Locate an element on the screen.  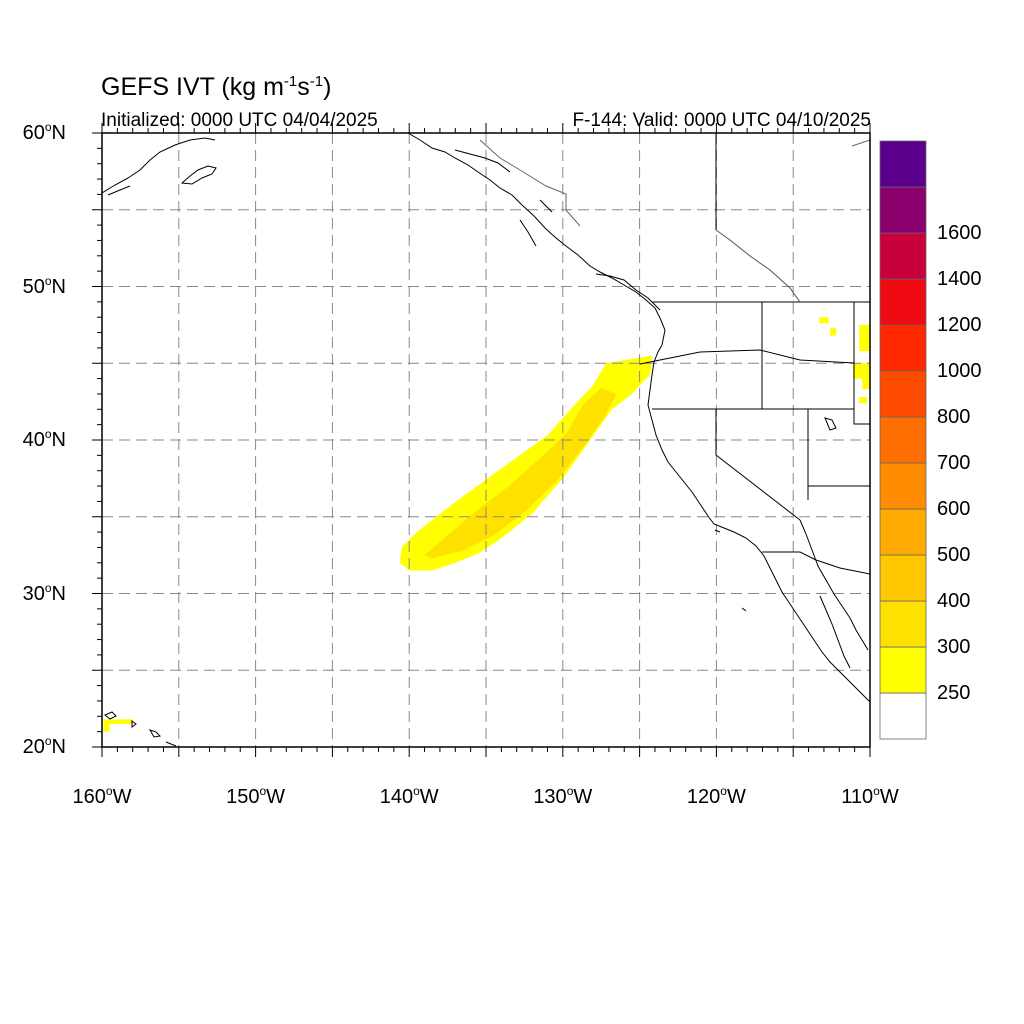
lat-label: 20oN is located at coordinates (44, 746).